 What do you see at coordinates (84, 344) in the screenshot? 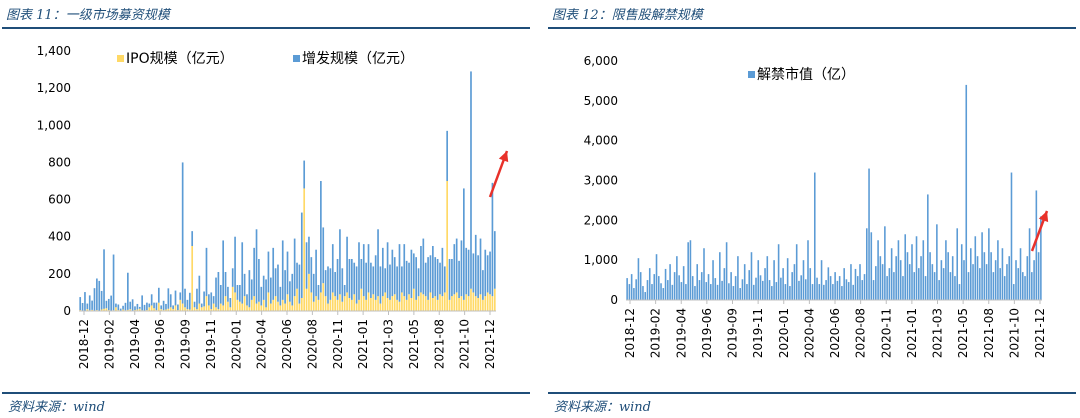
I see `x-tick-label: 2018-12` at bounding box center [84, 344].